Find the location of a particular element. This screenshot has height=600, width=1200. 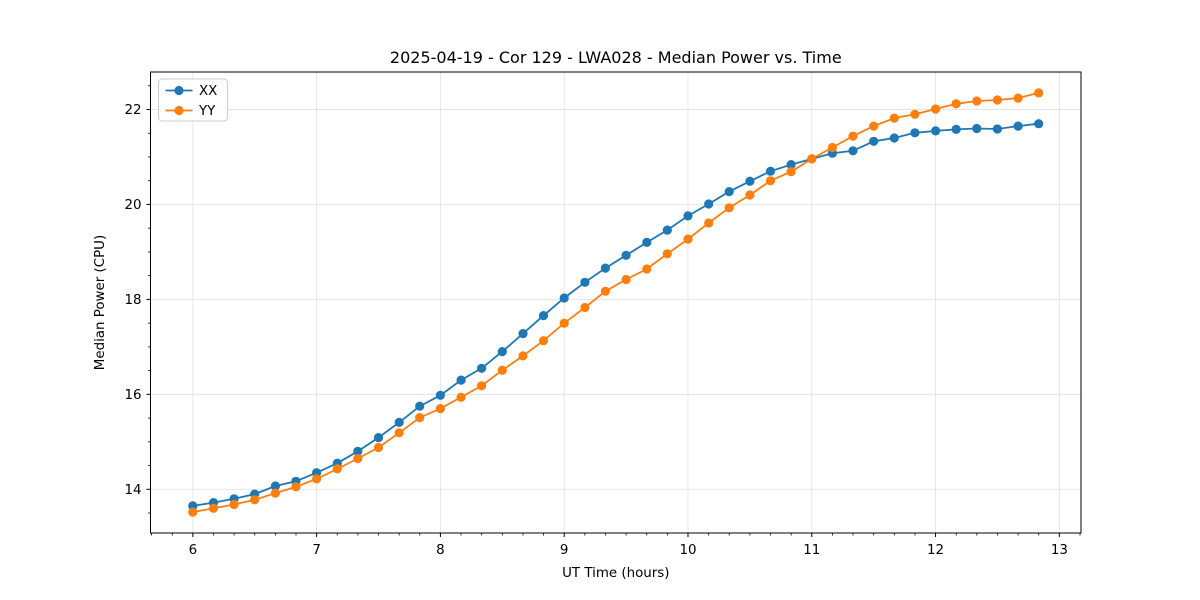

y-tick-label: 14 is located at coordinates (132, 490).